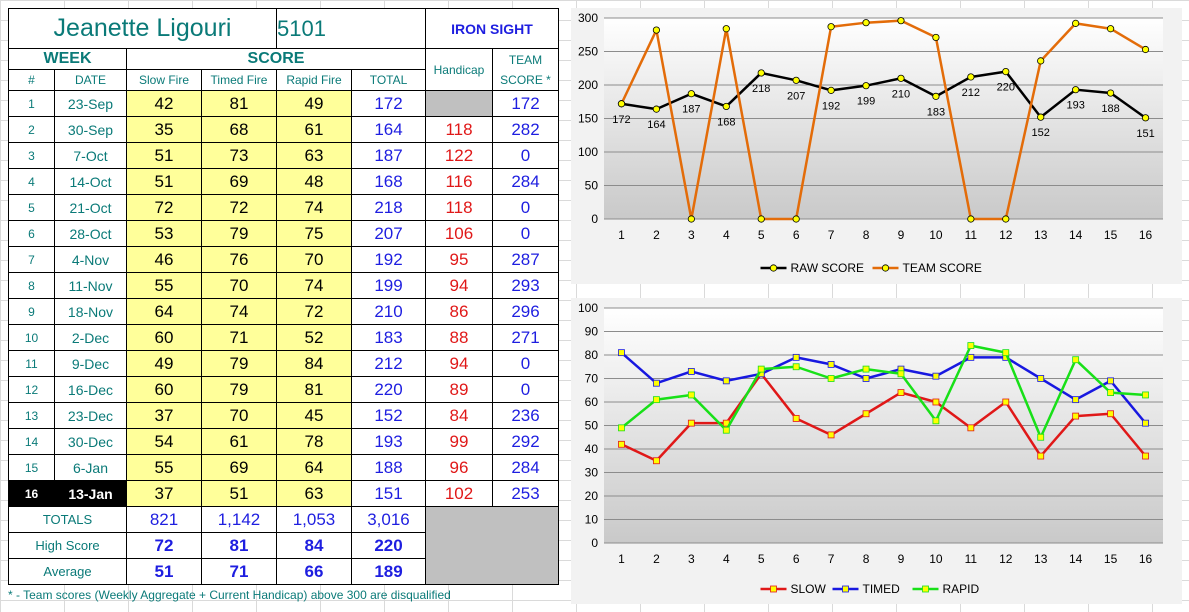  Describe the element at coordinates (525, 415) in the screenshot. I see `team-score-value: 236` at that location.